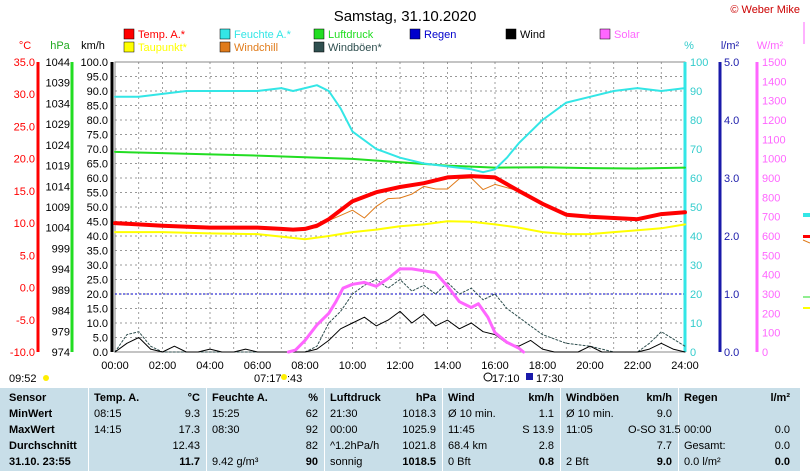 This screenshot has height=471, width=810. What do you see at coordinates (115, 366) in the screenshot?
I see `x-tick-label: 00:00` at bounding box center [115, 366].